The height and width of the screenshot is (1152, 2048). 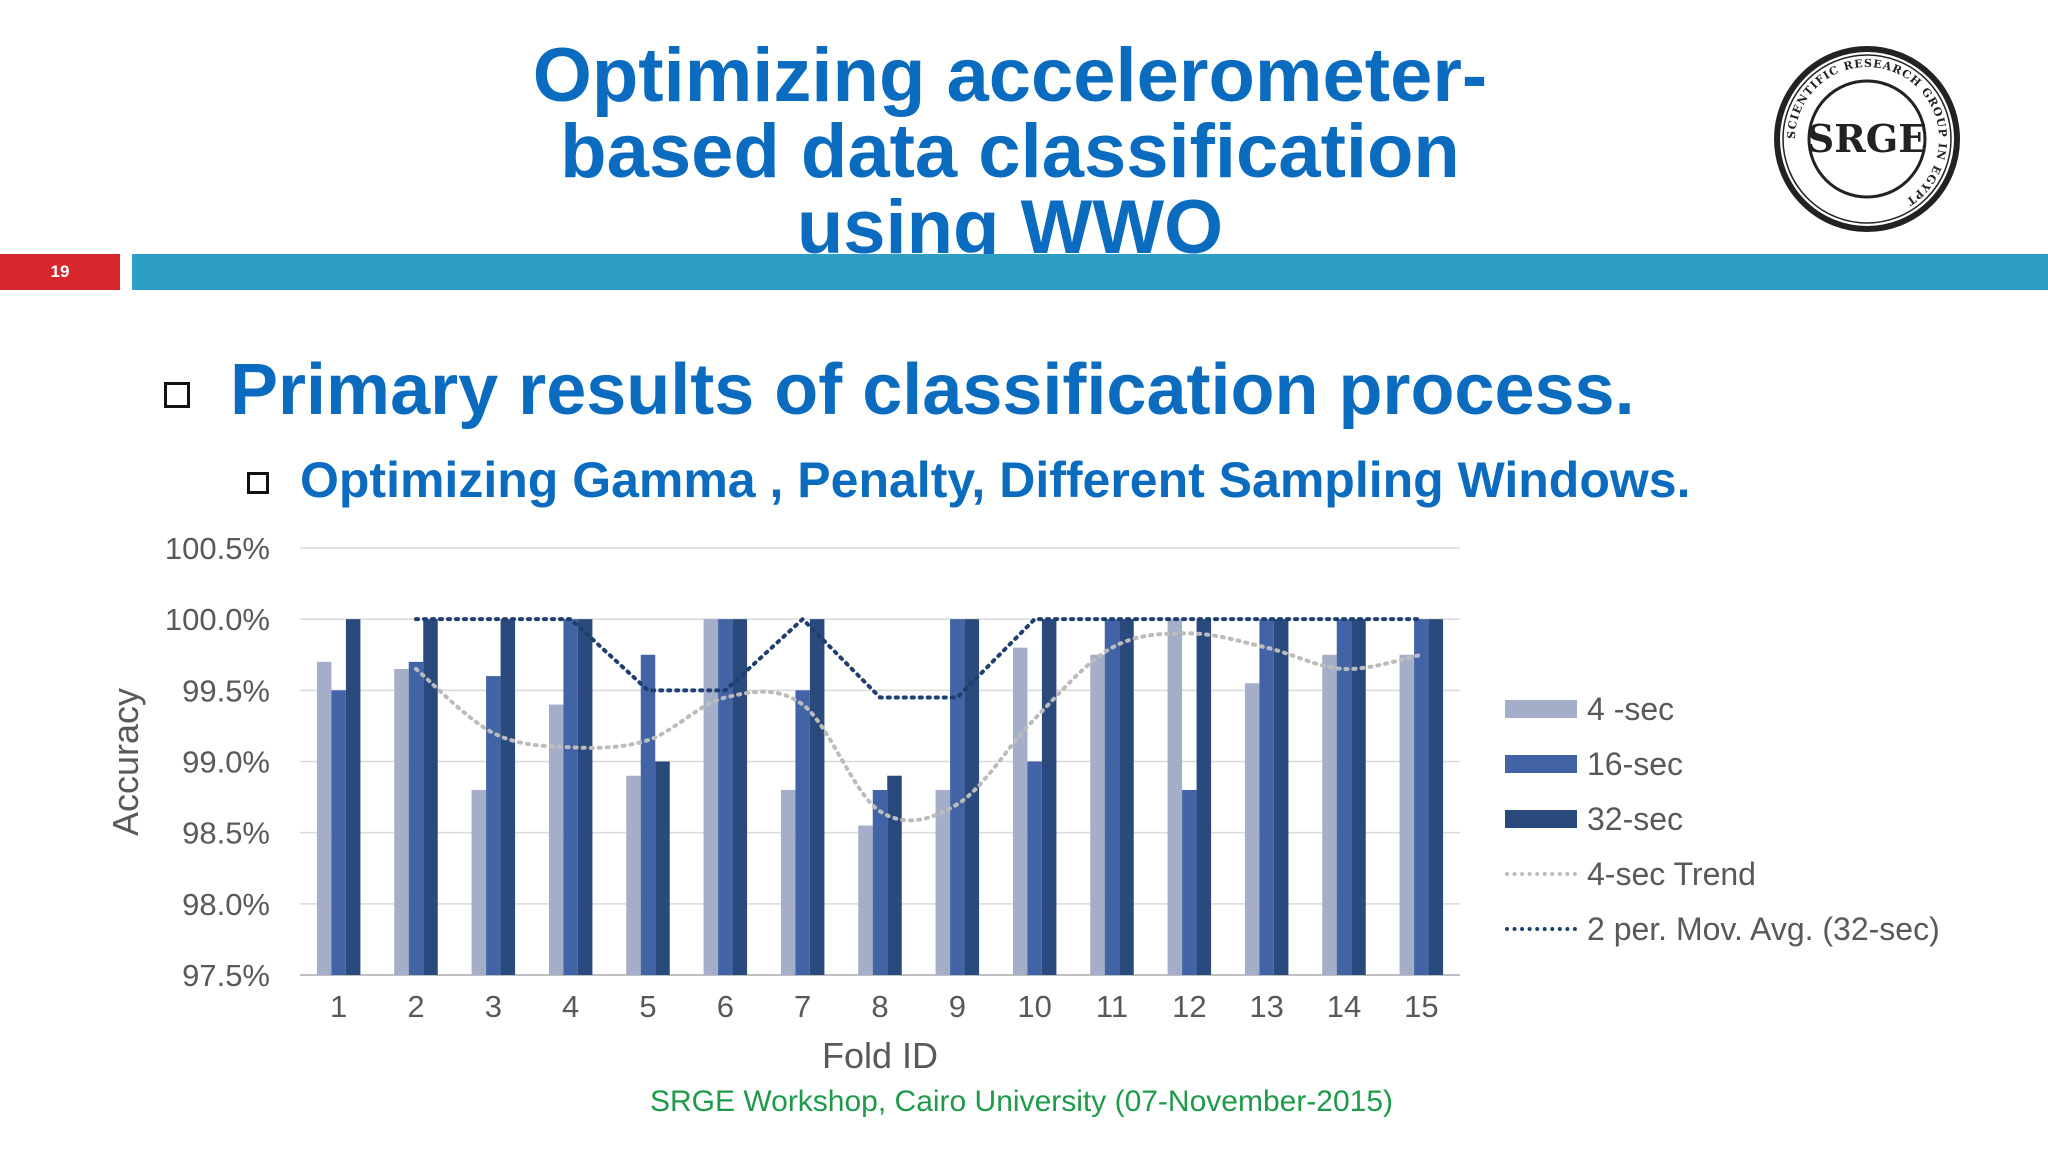 What do you see at coordinates (226, 833) in the screenshot?
I see `y-tick-label: 98.5%` at bounding box center [226, 833].